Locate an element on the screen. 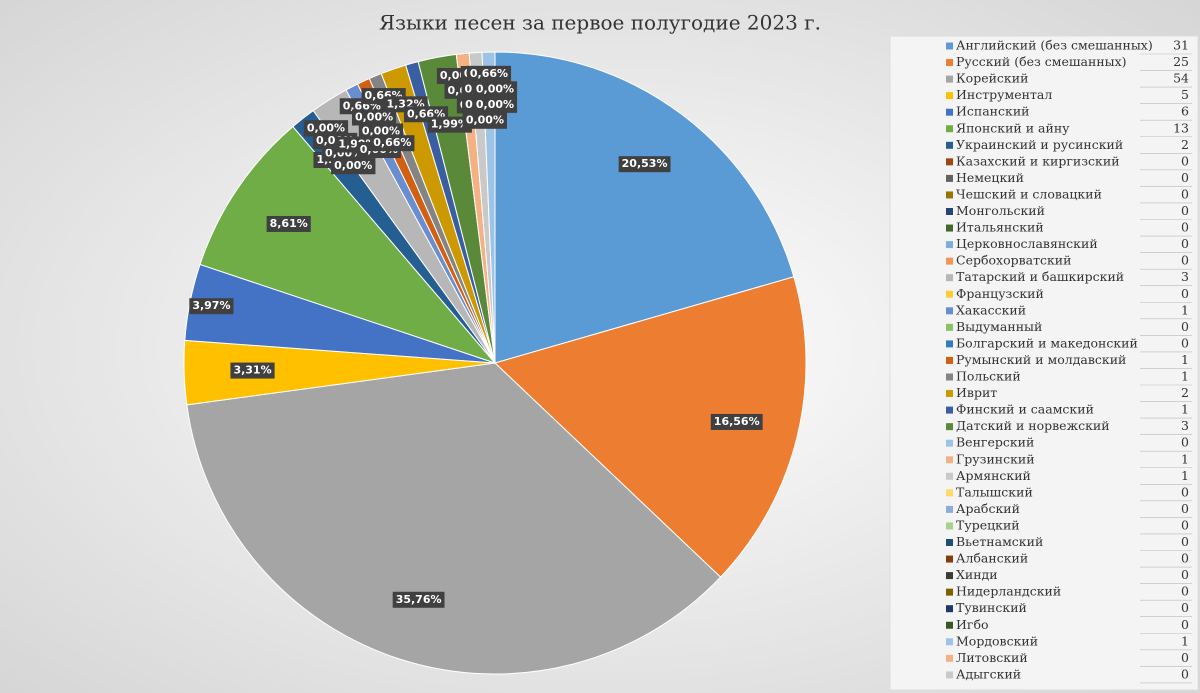 Image resolution: width=1200 pixels, height=693 pixels. legend-label: Чешский и словацкий is located at coordinates (1029, 193).